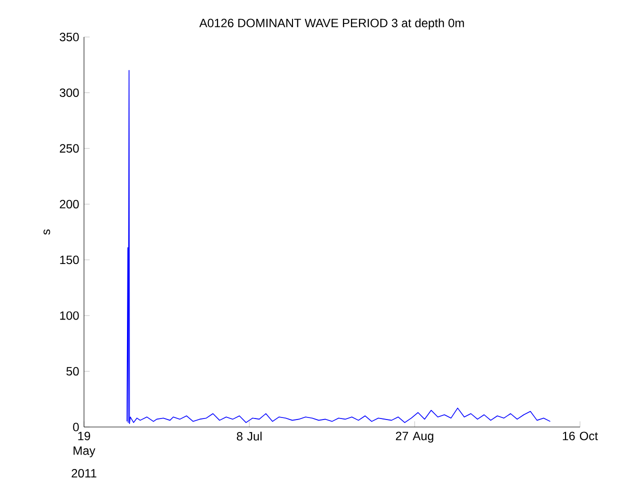 This screenshot has height=480, width=640. What do you see at coordinates (249, 436) in the screenshot?
I see `x-tick-label: 8 Jul` at bounding box center [249, 436].